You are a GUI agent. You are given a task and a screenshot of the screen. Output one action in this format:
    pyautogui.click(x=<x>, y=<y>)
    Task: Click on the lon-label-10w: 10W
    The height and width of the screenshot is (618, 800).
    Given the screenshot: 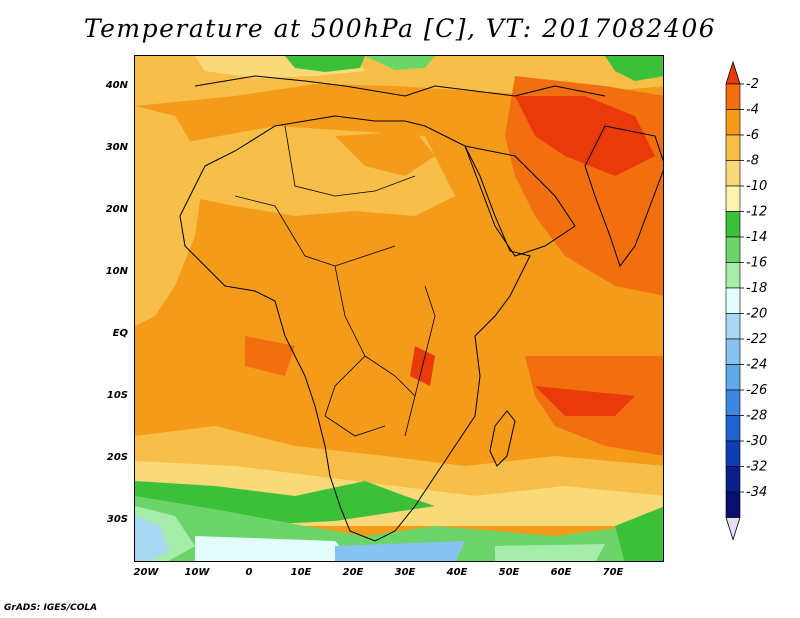 What is the action you would take?
    pyautogui.click(x=197, y=572)
    